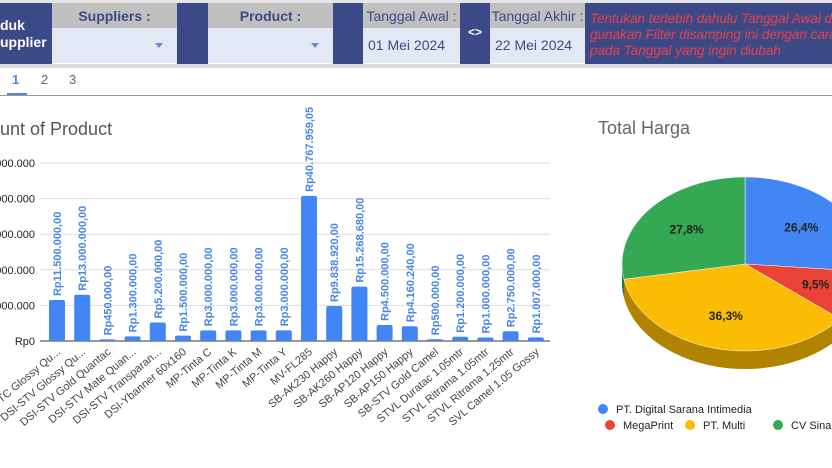  What do you see at coordinates (45, 79) in the screenshot?
I see `tab-2: 2` at bounding box center [45, 79].